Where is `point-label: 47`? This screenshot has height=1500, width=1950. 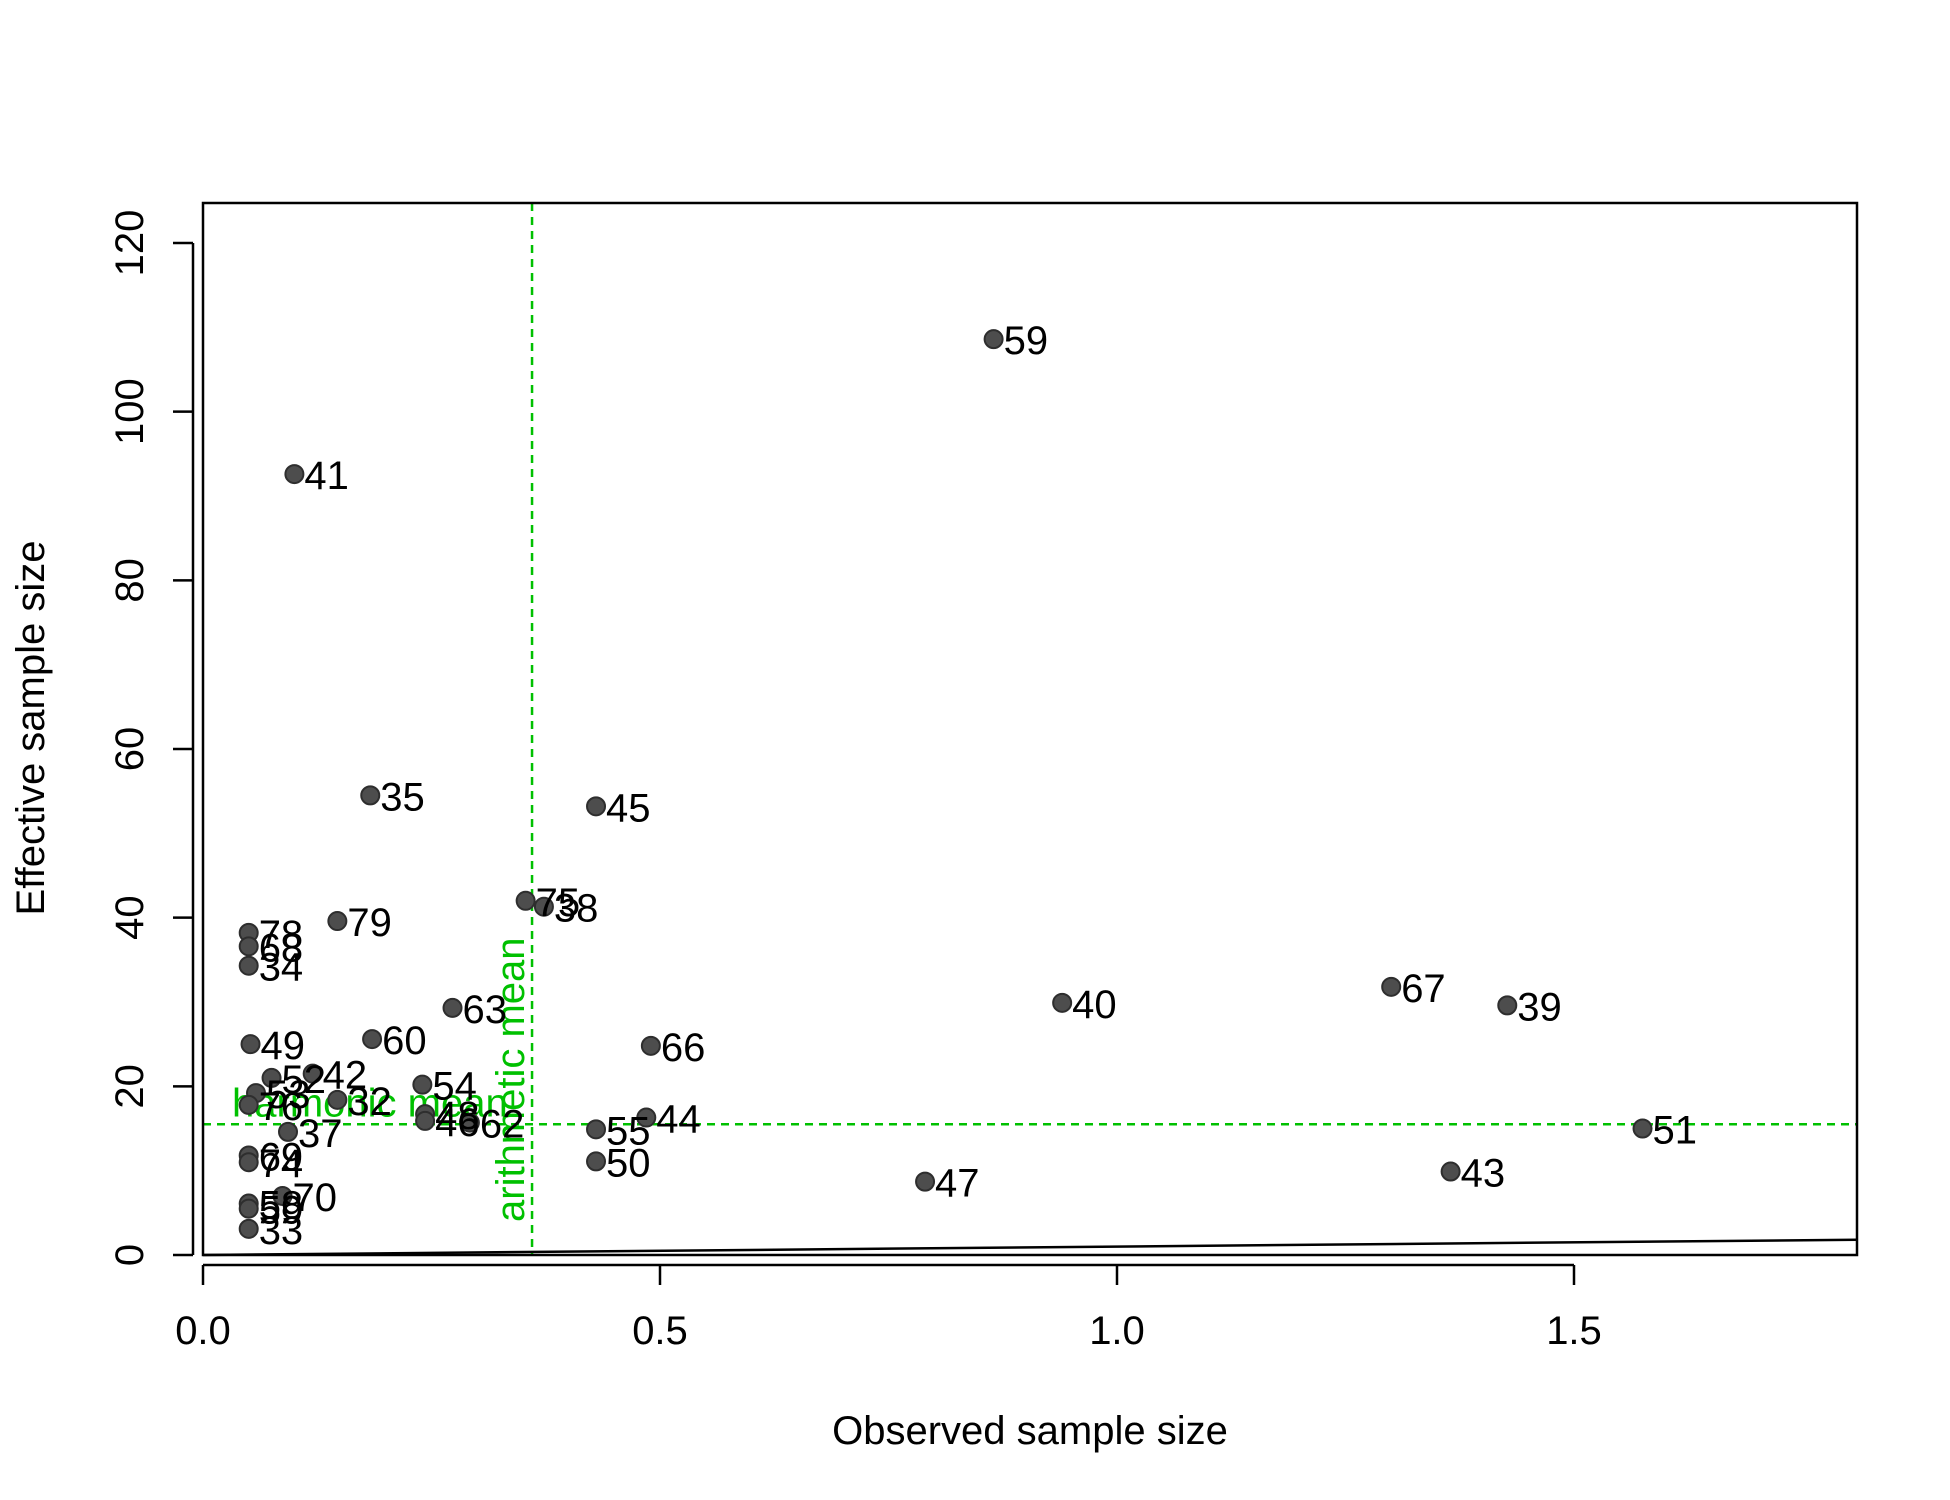
point-label: 47 is located at coordinates (957, 1184).